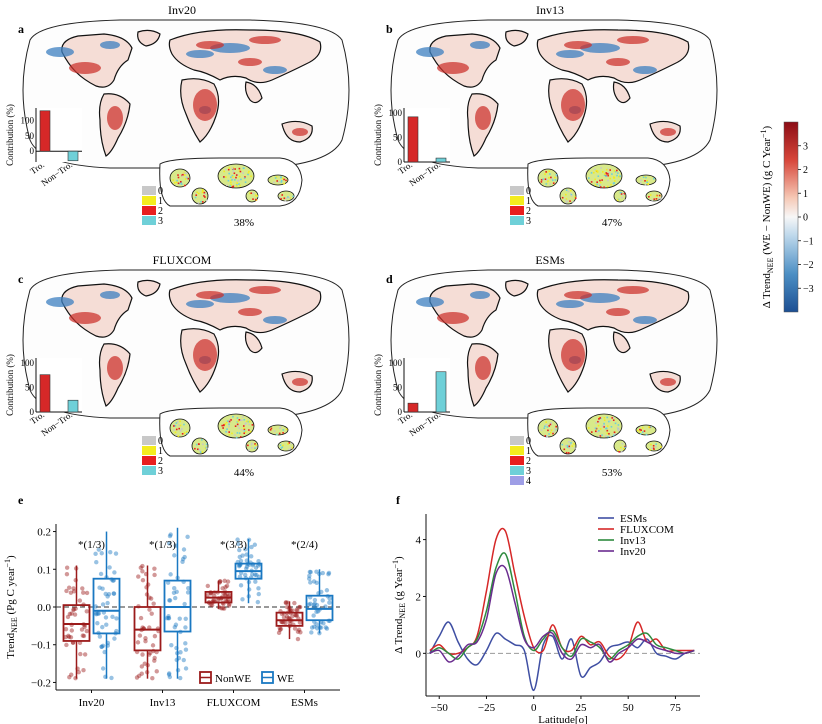 Image resolution: width=822 pixels, height=724 pixels. I want to click on box-we-inv20, so click(106, 606).